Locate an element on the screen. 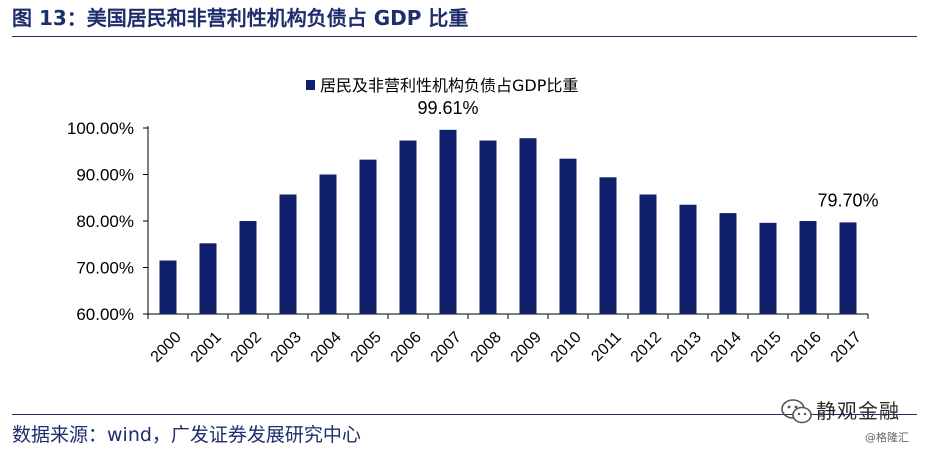 The image size is (940, 455). x-tick-label: 2010 is located at coordinates (566, 347).